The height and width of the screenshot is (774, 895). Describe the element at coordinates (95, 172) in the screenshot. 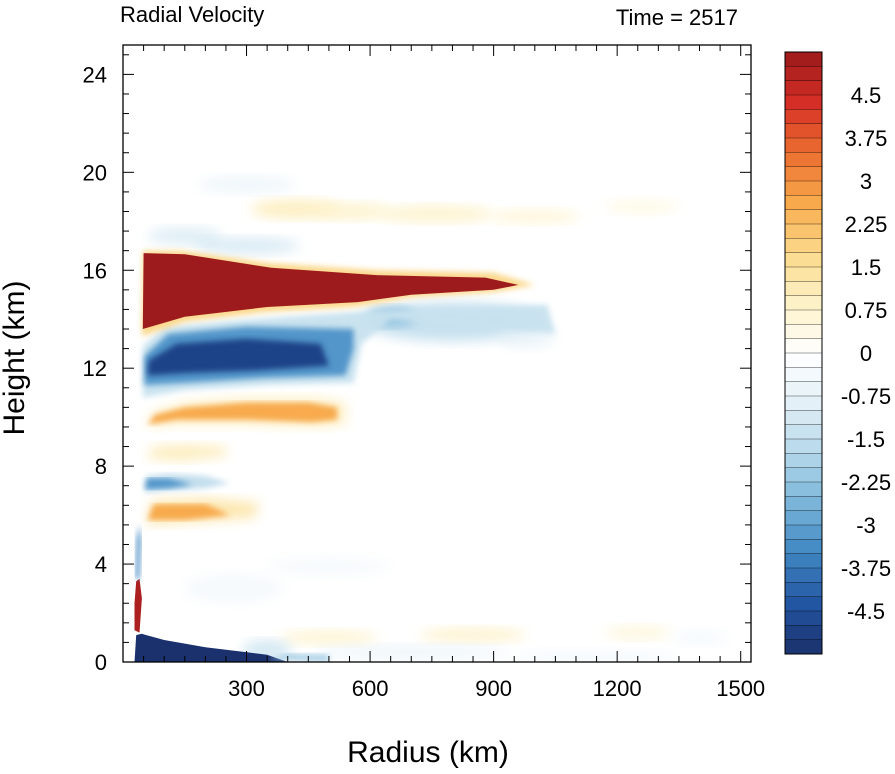

I see `y-tick-label: 20` at that location.